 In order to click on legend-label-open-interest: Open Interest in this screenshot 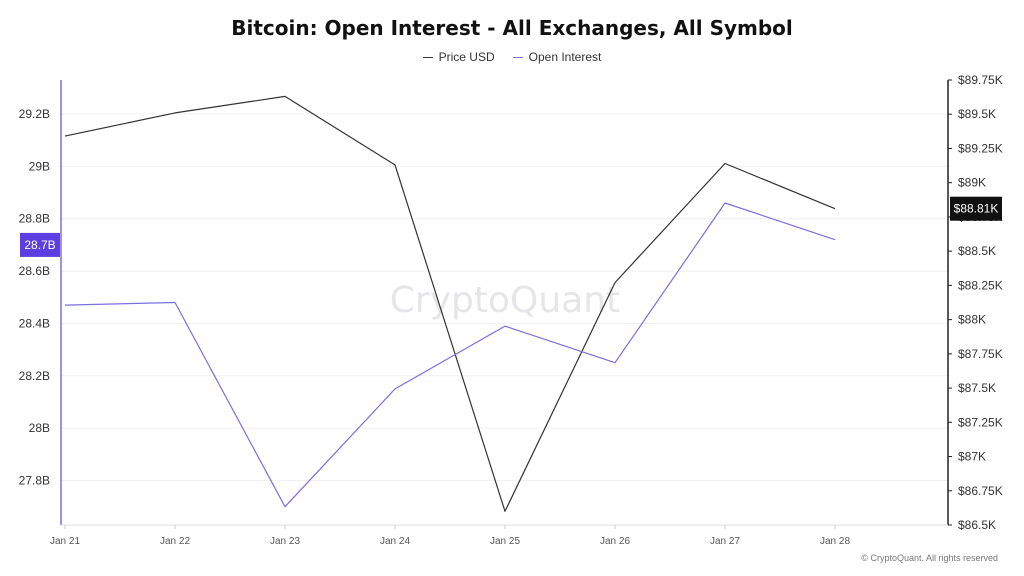, I will do `click(565, 57)`.